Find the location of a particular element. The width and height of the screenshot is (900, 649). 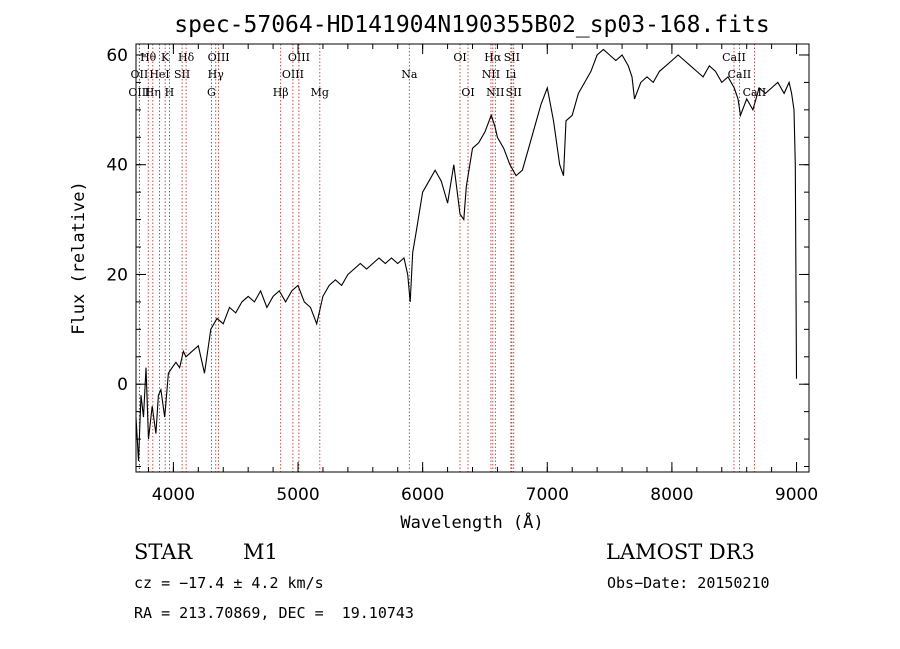

line-label: Hγ is located at coordinates (216, 74).